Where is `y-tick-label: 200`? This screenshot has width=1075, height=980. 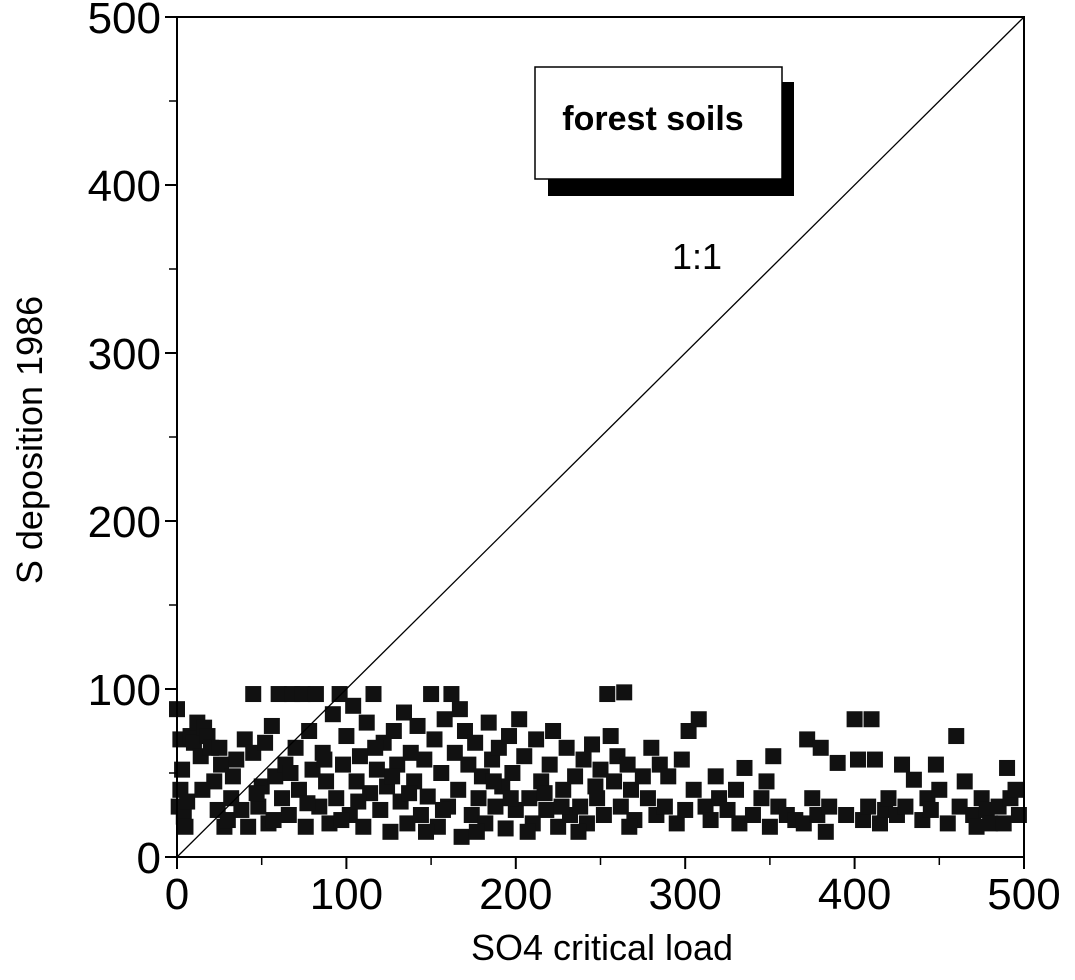
y-tick-label: 200 is located at coordinates (124, 522).